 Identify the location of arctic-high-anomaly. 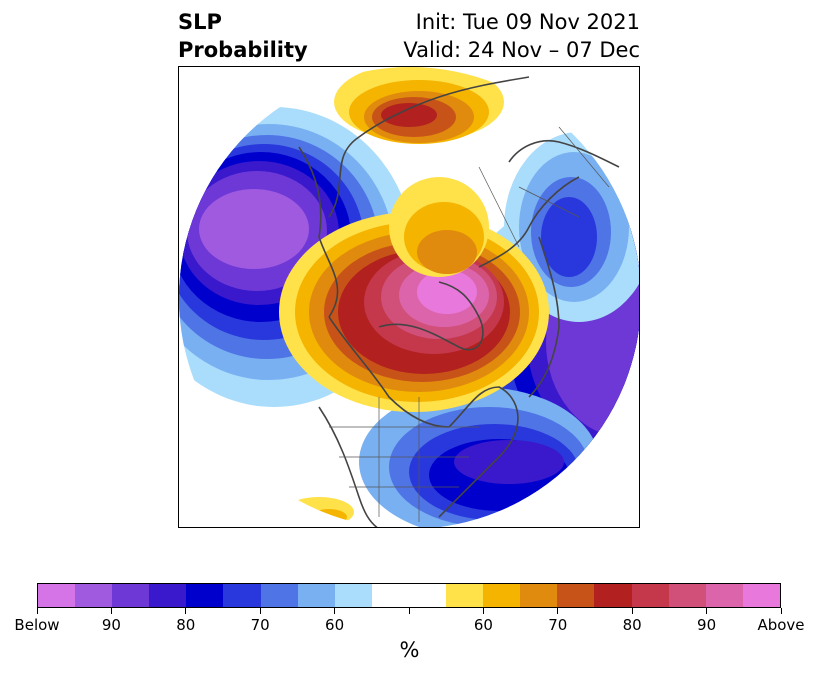
(414, 312).